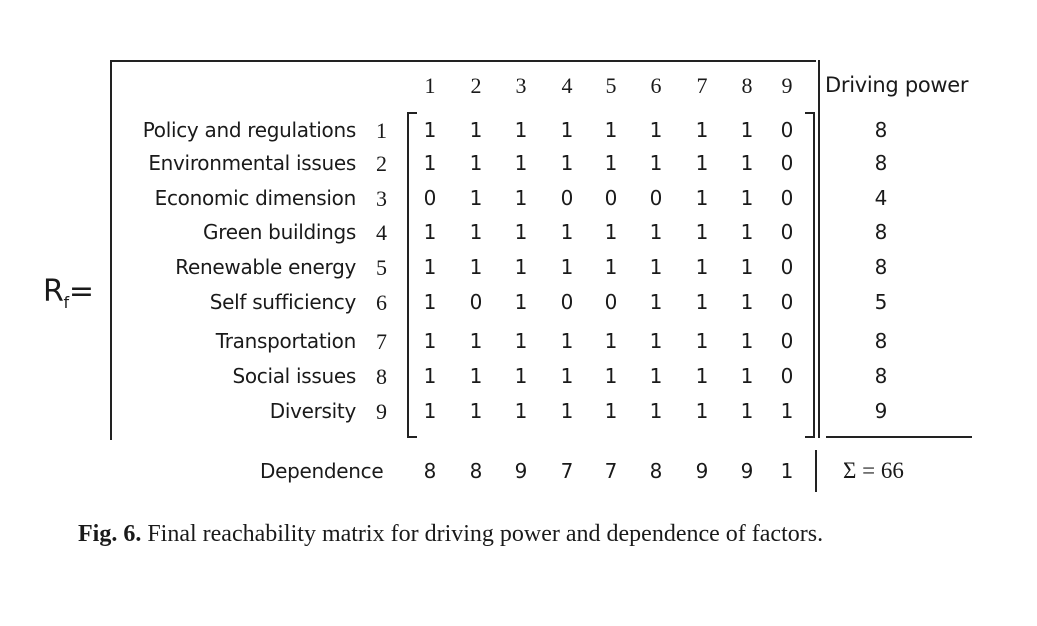  What do you see at coordinates (873, 470) in the screenshot?
I see `sum-total: Σ = 66` at bounding box center [873, 470].